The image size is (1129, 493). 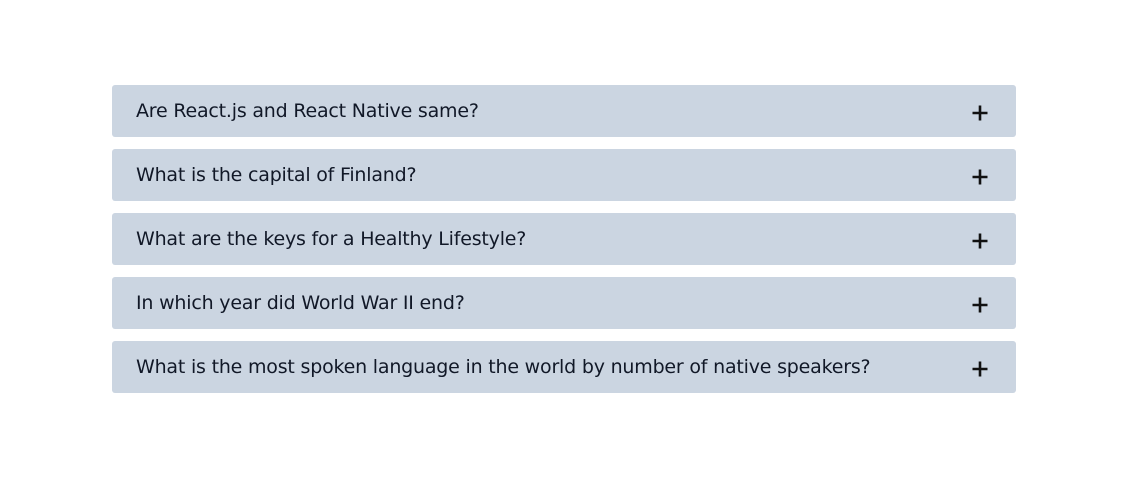 What do you see at coordinates (307, 111) in the screenshot?
I see `faq-question: Are React.js and React Native same?` at bounding box center [307, 111].